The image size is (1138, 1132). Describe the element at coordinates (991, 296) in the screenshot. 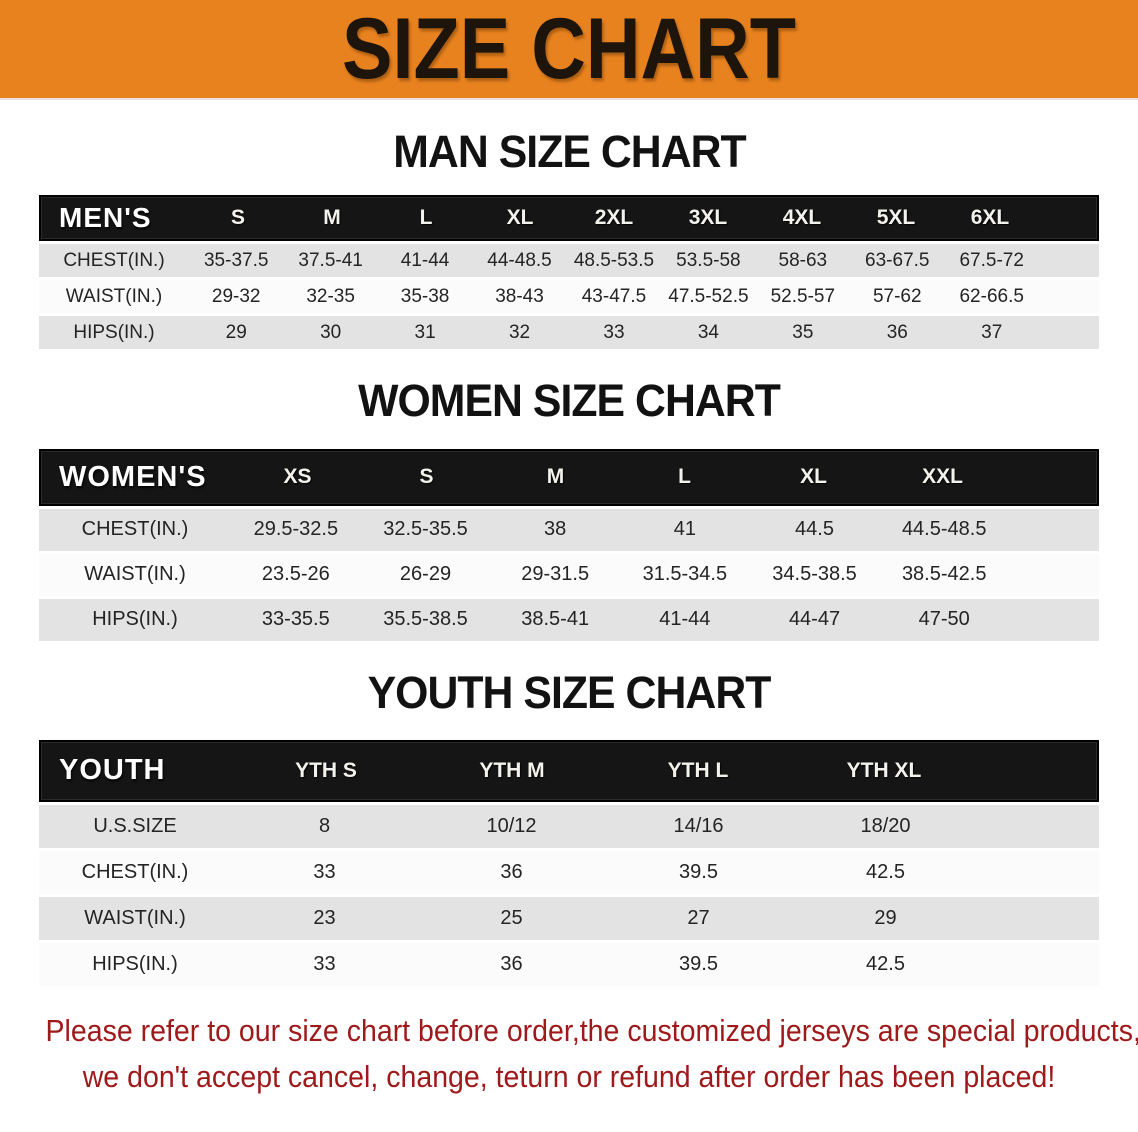

I see `size-value-cell: 62-66.5` at that location.